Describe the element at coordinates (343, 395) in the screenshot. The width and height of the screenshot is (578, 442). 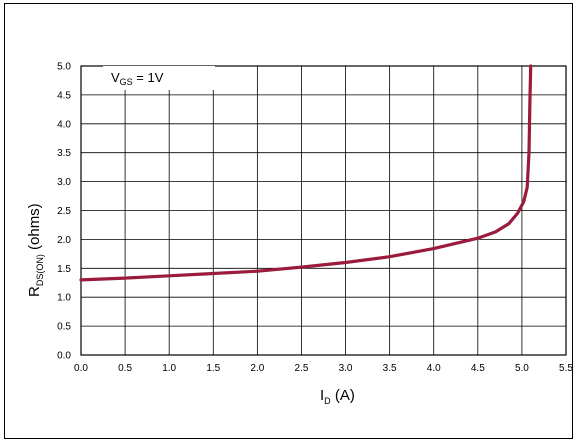
I see `x-axis-label-rest: (A)` at that location.